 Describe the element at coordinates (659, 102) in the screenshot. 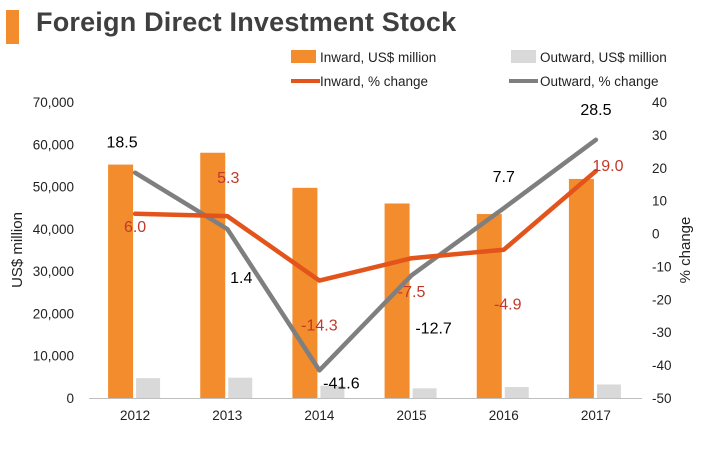

I see `y2-tick-label: 40` at that location.